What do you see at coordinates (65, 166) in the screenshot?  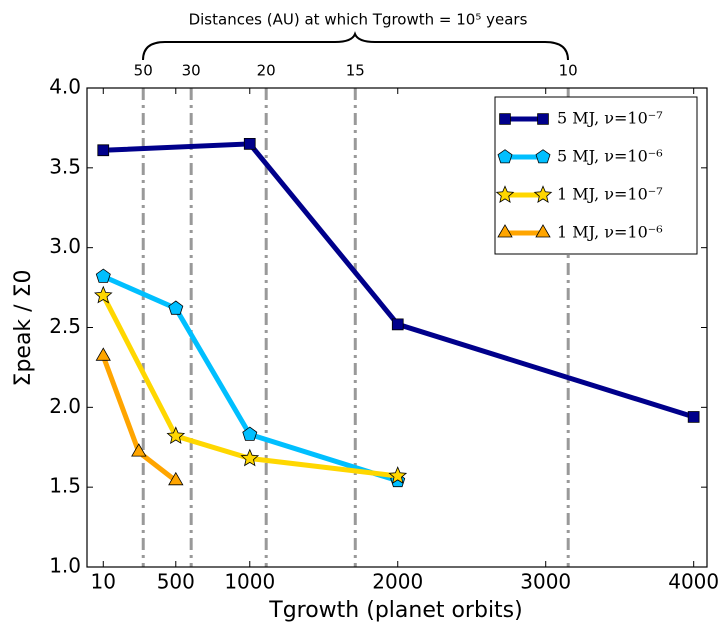 I see `y-tick-label: 3.5` at bounding box center [65, 166].